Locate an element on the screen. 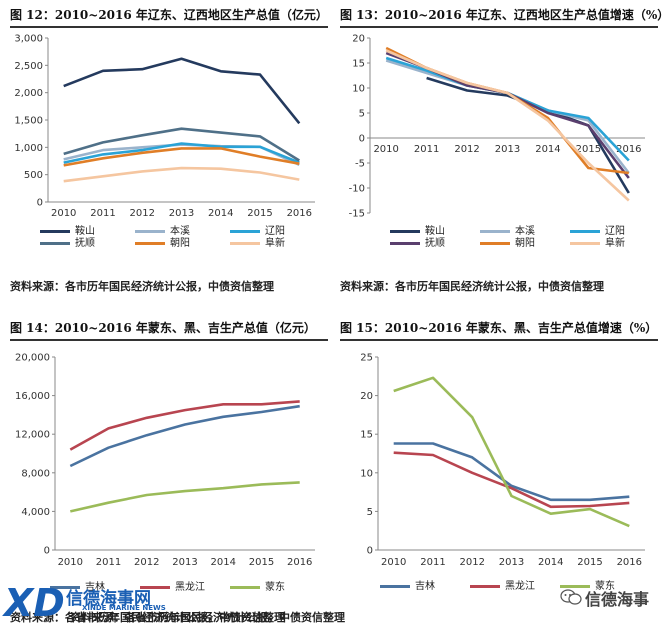  wechat-account-name: 信德海事 is located at coordinates (617, 599).